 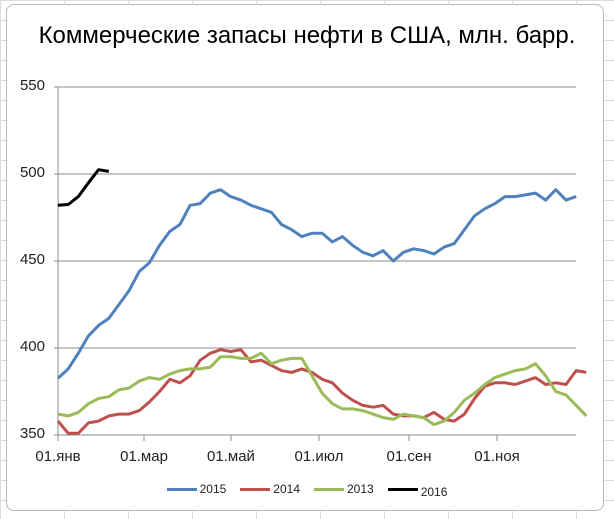 What do you see at coordinates (322, 389) in the screenshot?
I see `series-line-2013` at bounding box center [322, 389].